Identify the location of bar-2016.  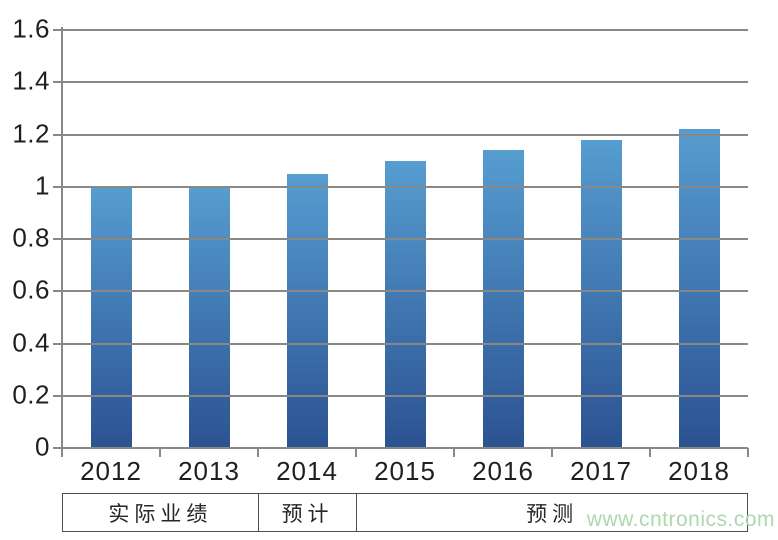
(503, 299).